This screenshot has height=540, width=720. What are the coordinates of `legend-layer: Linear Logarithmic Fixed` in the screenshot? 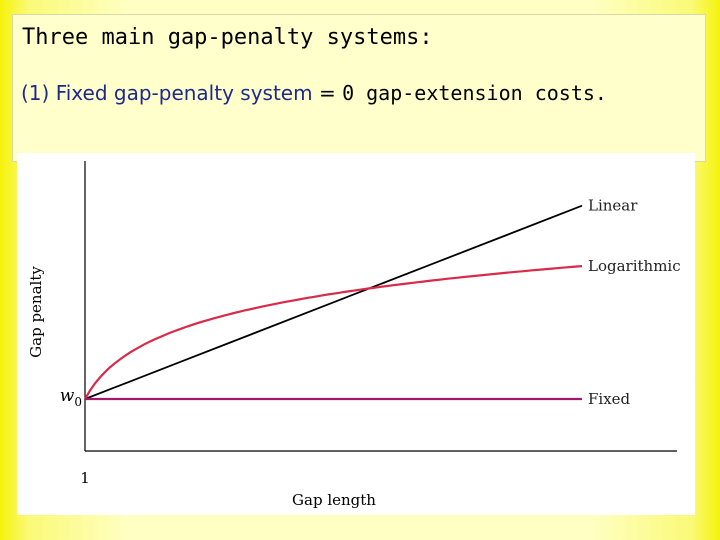 It's located at (634, 302).